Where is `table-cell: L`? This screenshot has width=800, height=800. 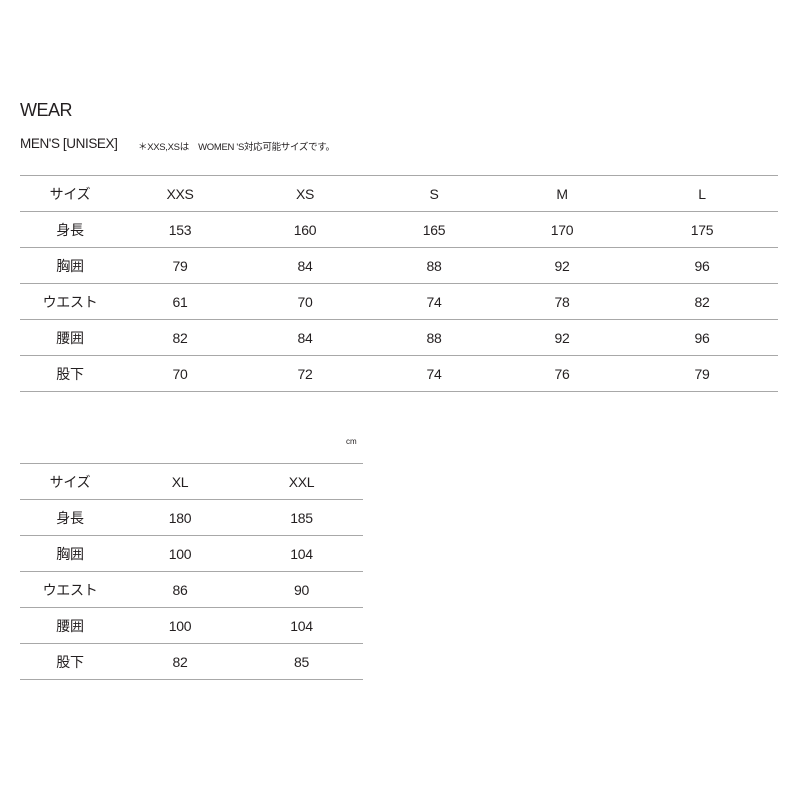 table-cell: L is located at coordinates (702, 193).